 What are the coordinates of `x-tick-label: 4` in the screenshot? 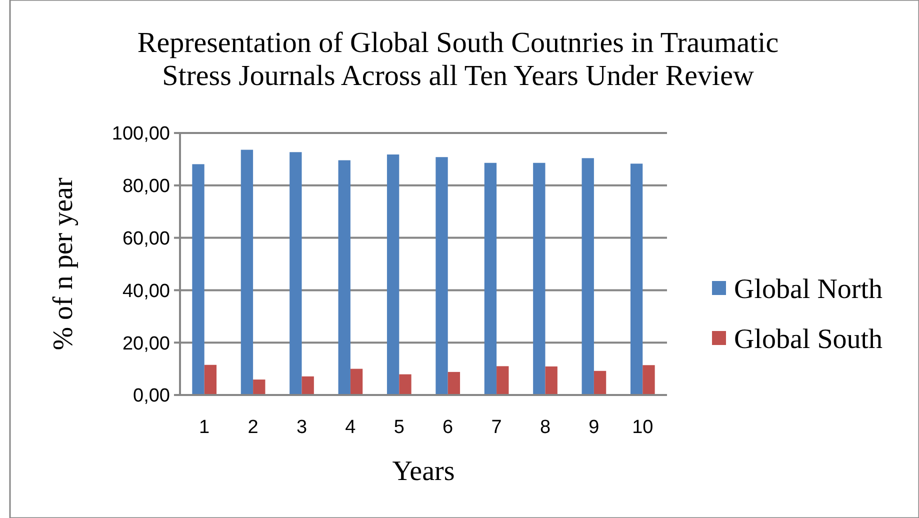 It's located at (350, 427).